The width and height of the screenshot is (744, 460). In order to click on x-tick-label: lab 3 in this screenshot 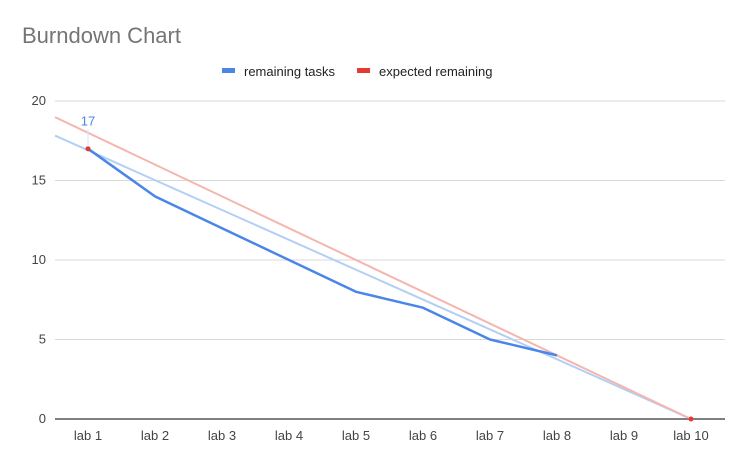, I will do `click(222, 435)`.